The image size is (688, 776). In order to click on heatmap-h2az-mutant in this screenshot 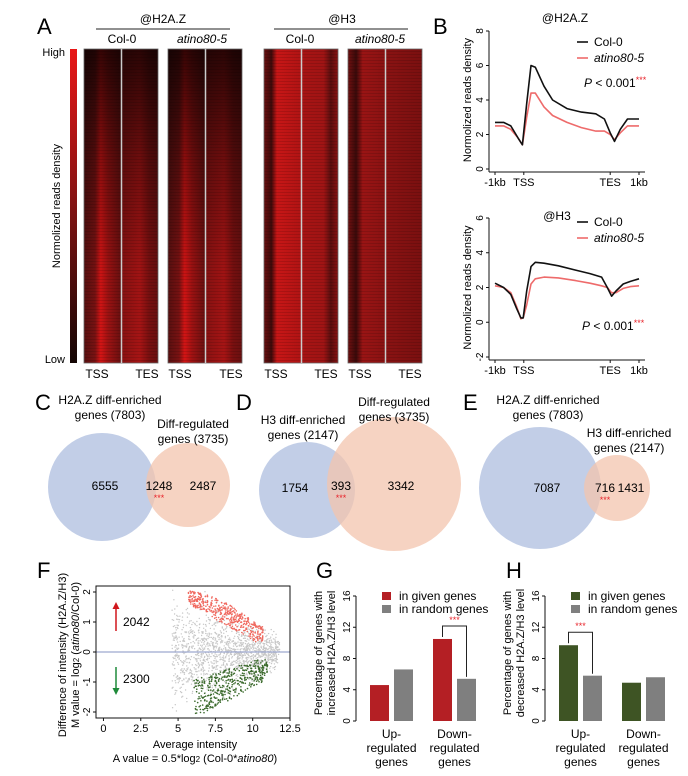, I will do `click(205, 206)`.